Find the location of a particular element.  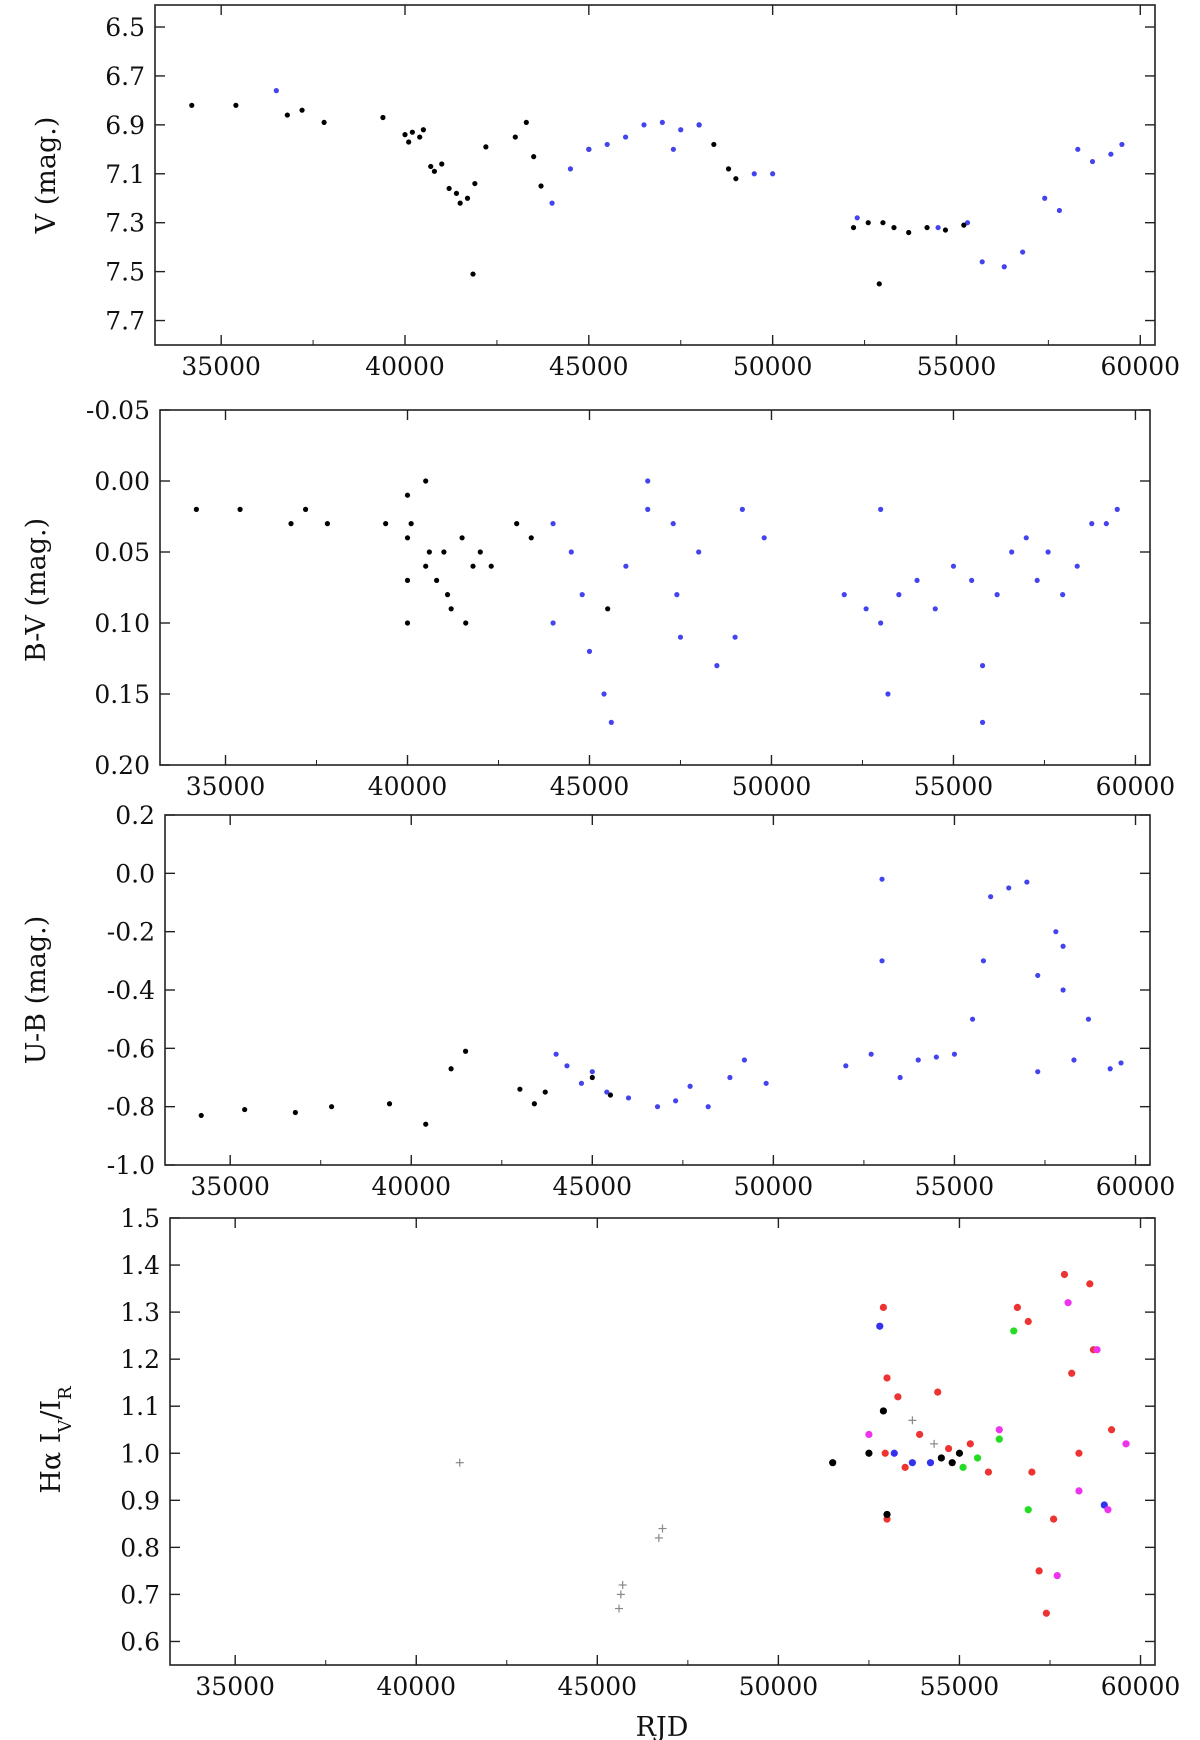

y-tick-label: 0.8 is located at coordinates (140, 1547).